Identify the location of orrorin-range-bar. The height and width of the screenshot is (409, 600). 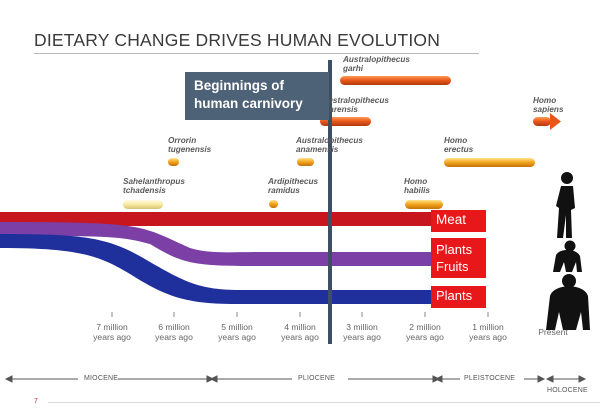
(173, 162).